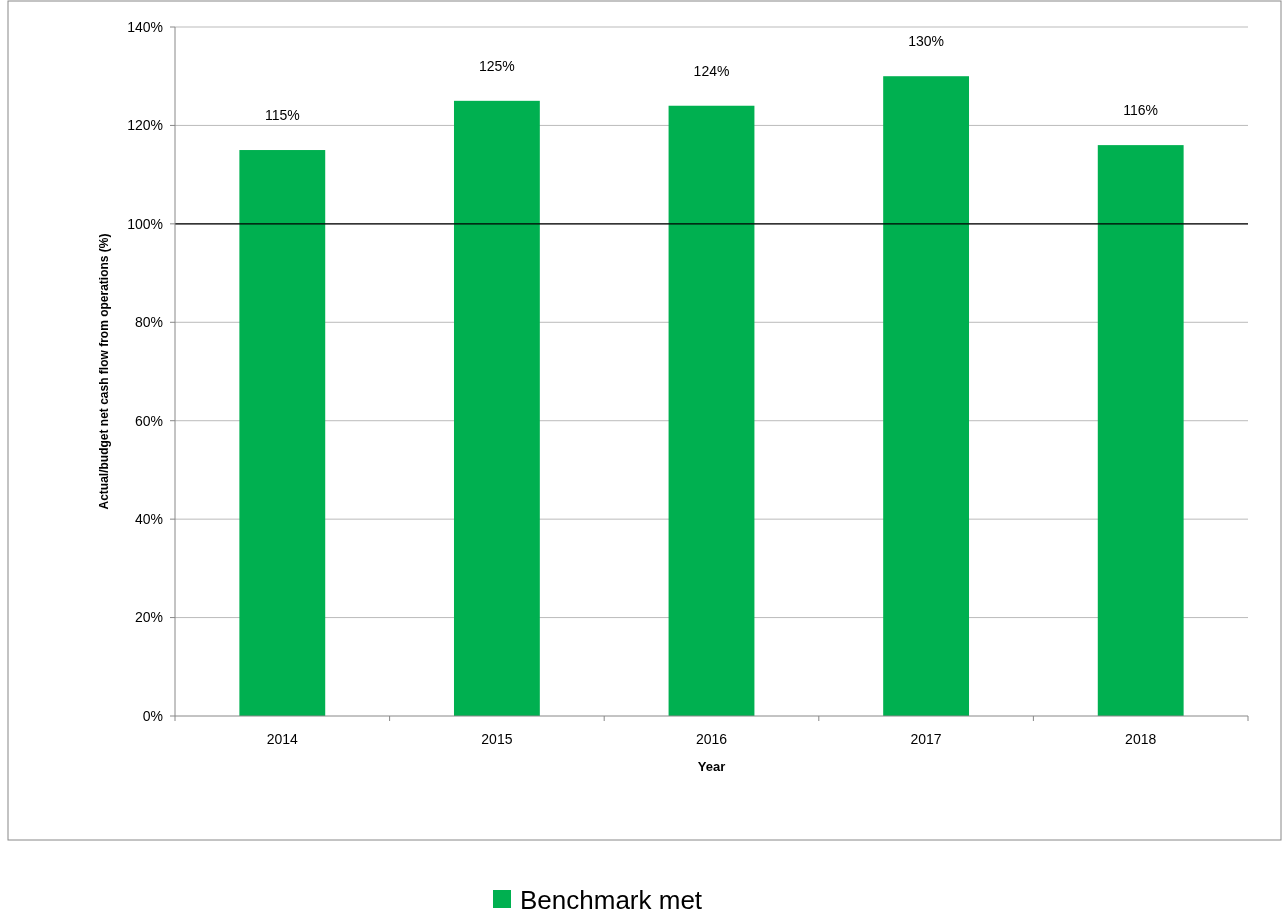 This screenshot has width=1282, height=914. Describe the element at coordinates (1141, 739) in the screenshot. I see `x-tick-label: 2018` at that location.